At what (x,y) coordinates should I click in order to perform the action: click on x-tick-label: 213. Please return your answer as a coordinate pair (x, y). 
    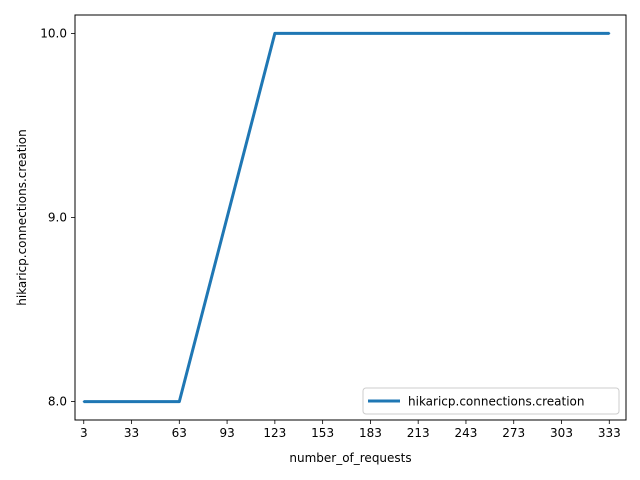
    Looking at the image, I should click on (418, 433).